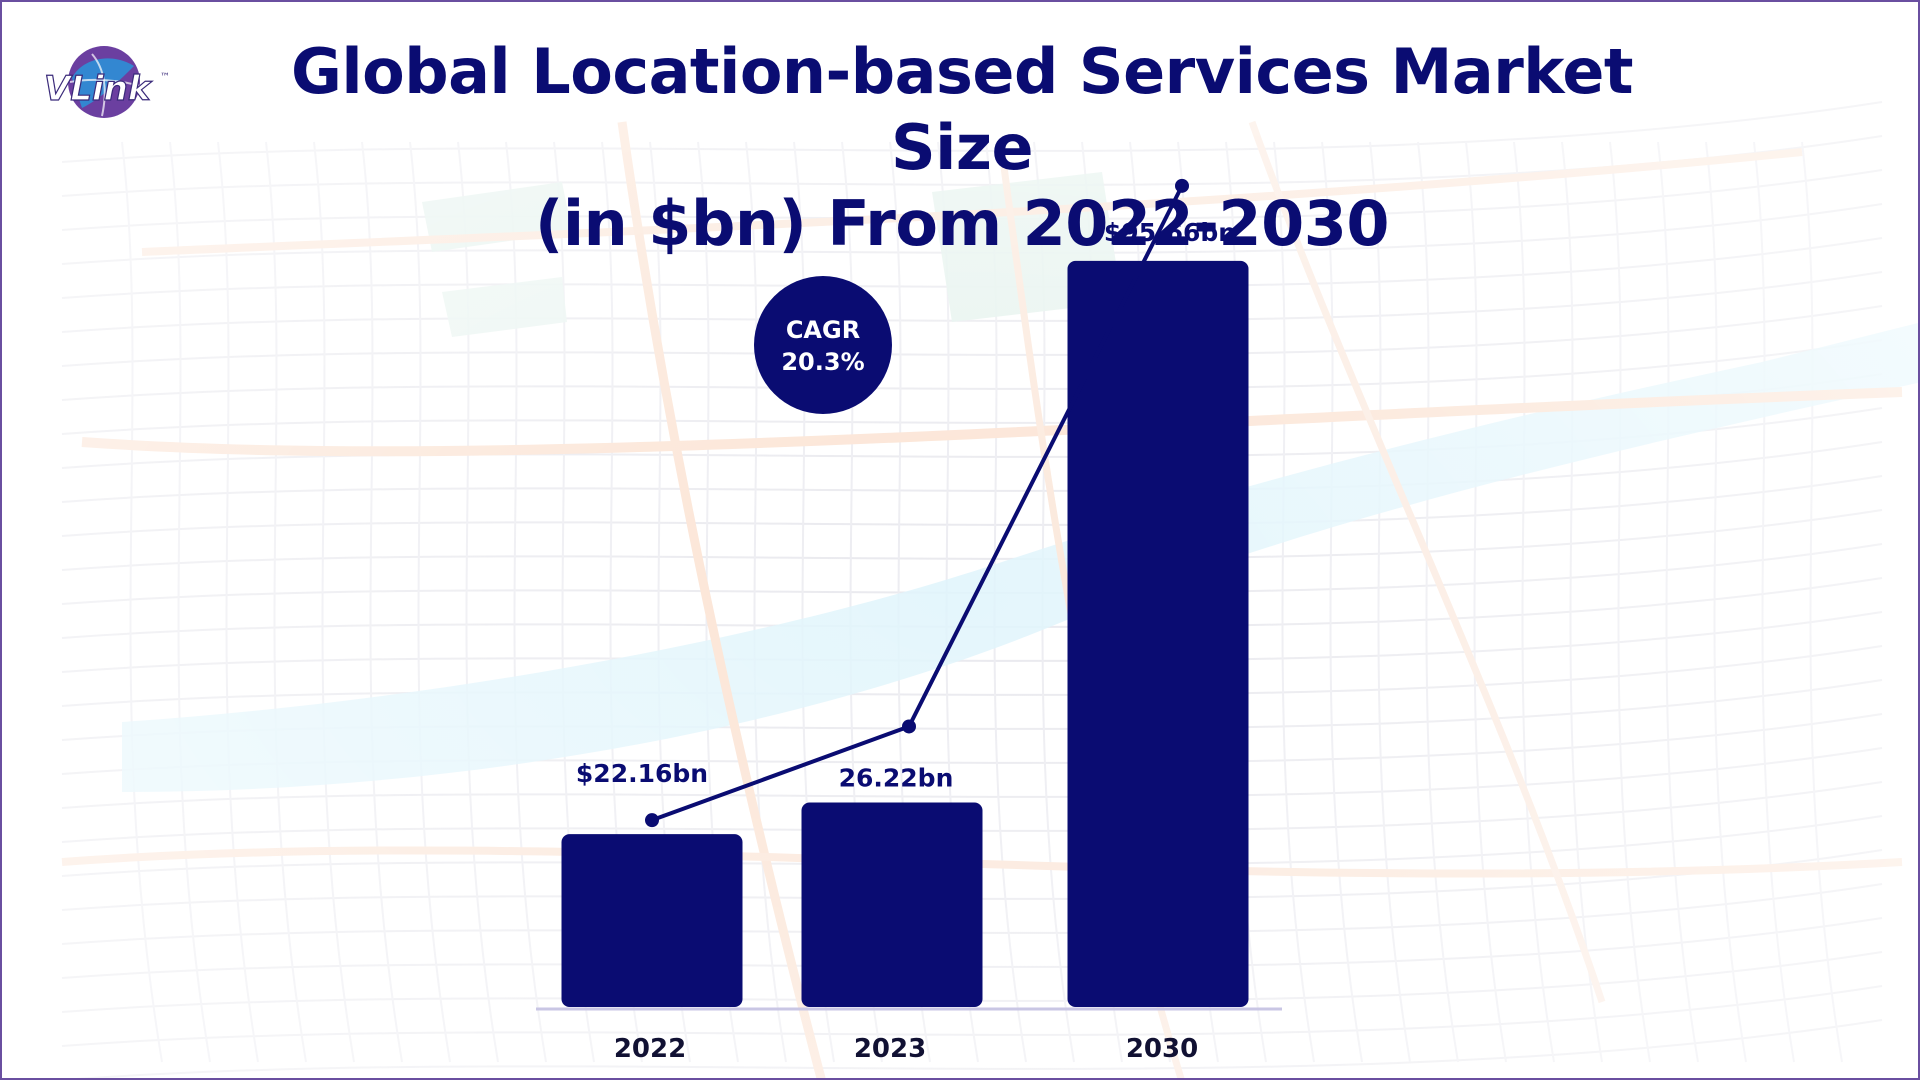 The width and height of the screenshot is (1920, 1080). What do you see at coordinates (650, 1049) in the screenshot?
I see `tick-label-2022: 2022` at bounding box center [650, 1049].